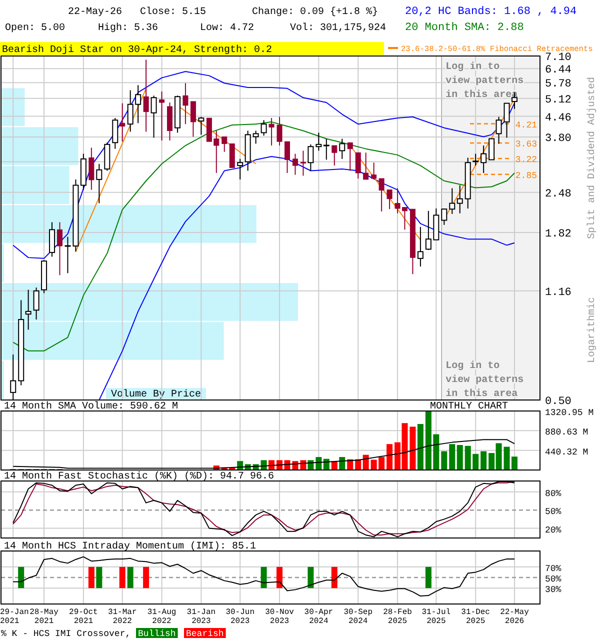 The height and width of the screenshot is (640, 600). I want to click on text: Change: 0.09 {+1.8 %}, so click(315, 12).